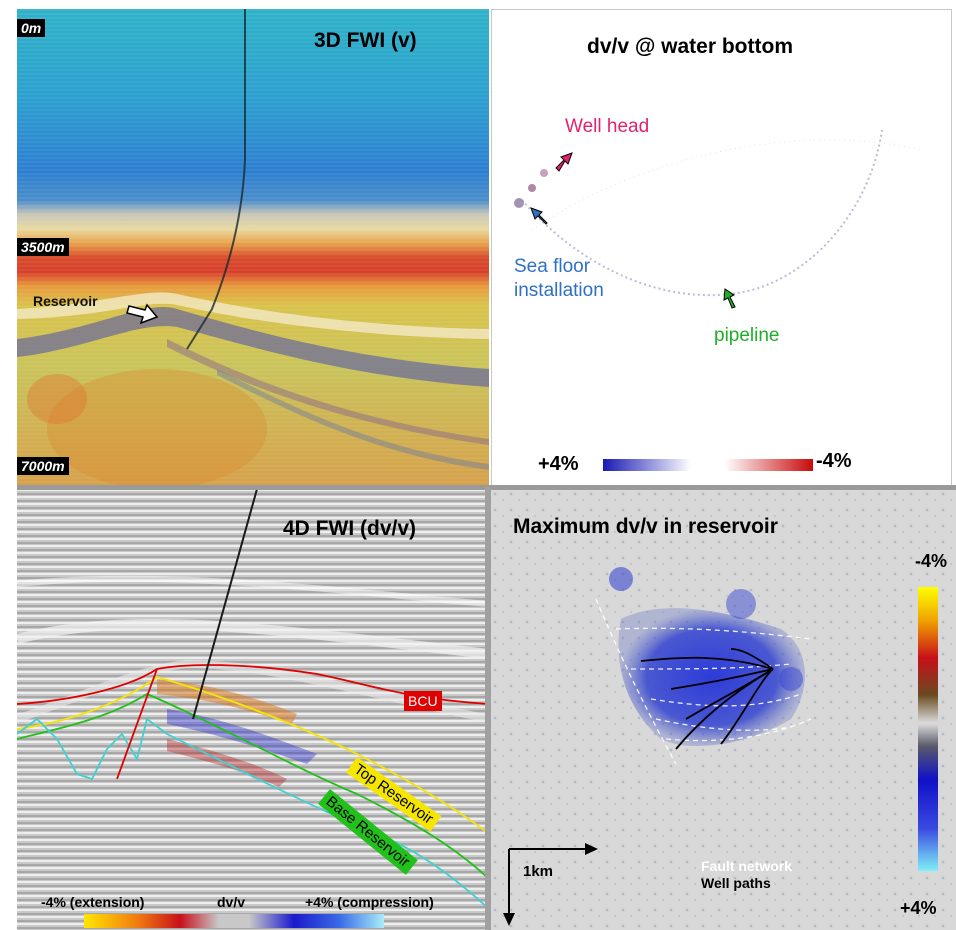  Describe the element at coordinates (43, 466) in the screenshot. I see `depth-label-bottom: 7000m` at that location.